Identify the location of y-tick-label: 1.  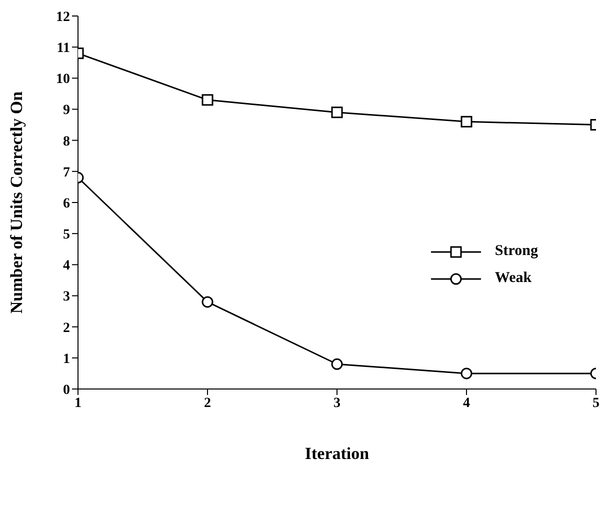
(66, 359).